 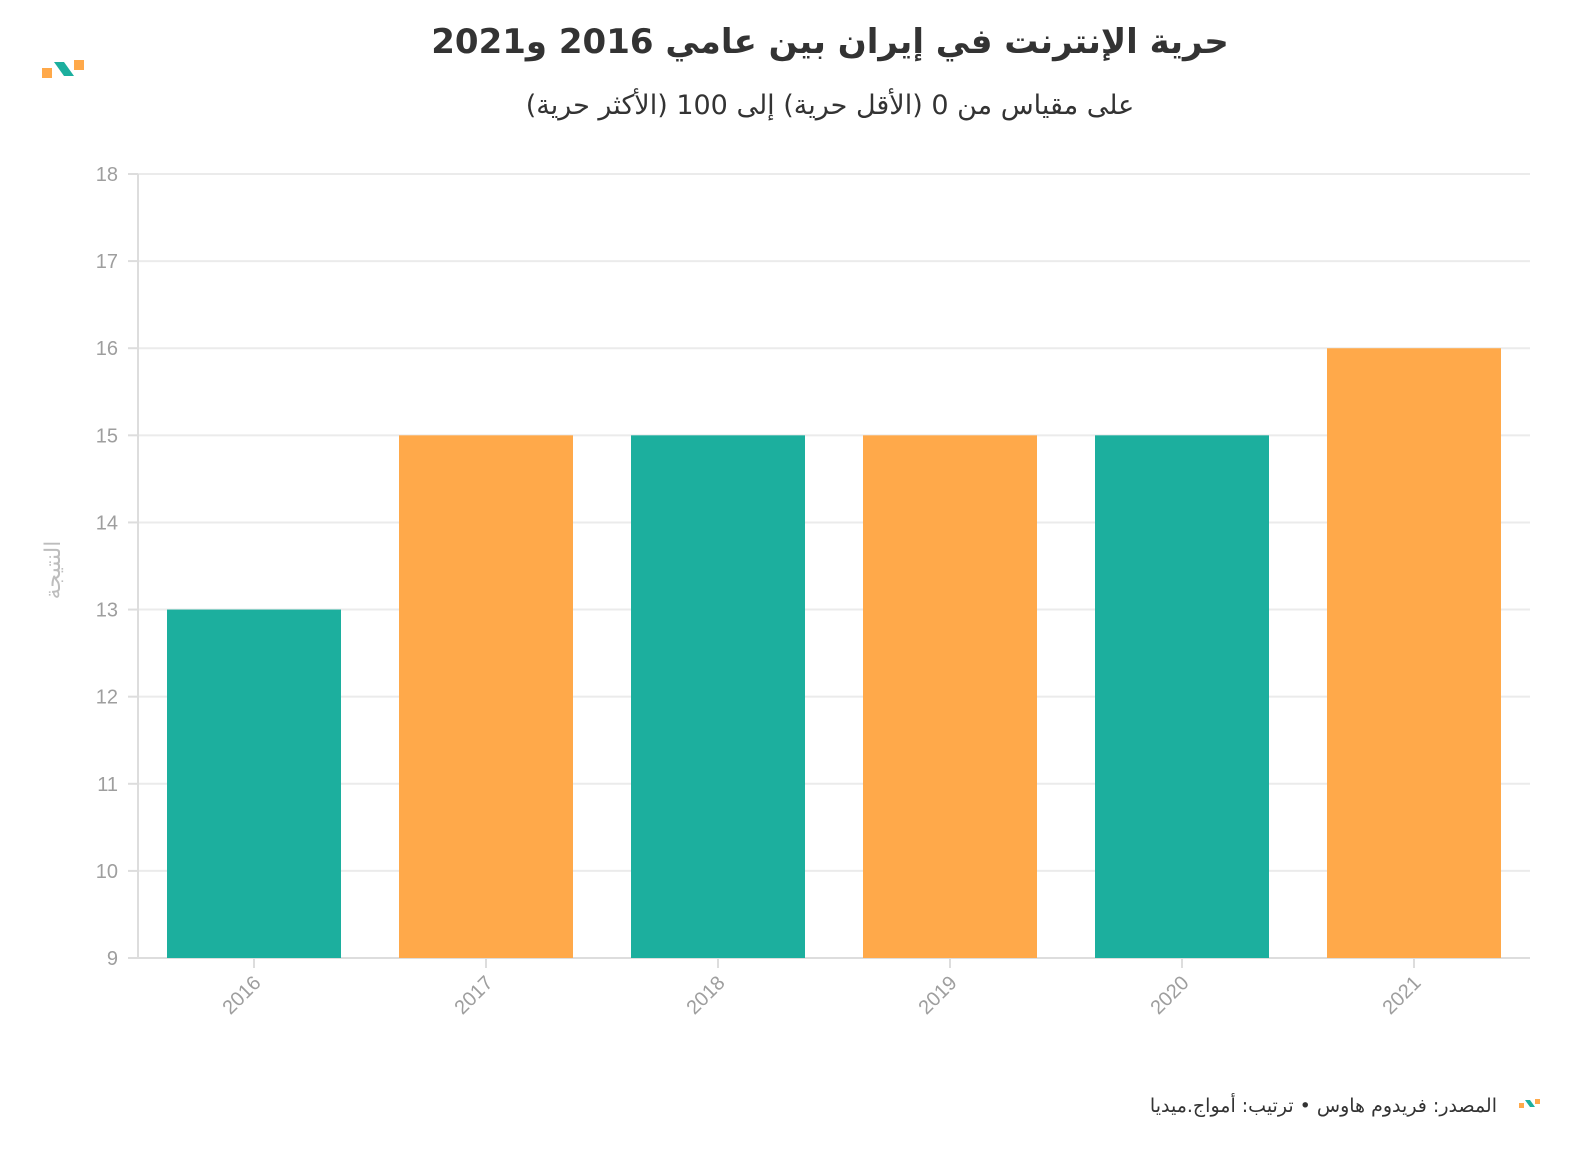 What do you see at coordinates (107, 611) in the screenshot?
I see `y-tick-label: 13` at bounding box center [107, 611].